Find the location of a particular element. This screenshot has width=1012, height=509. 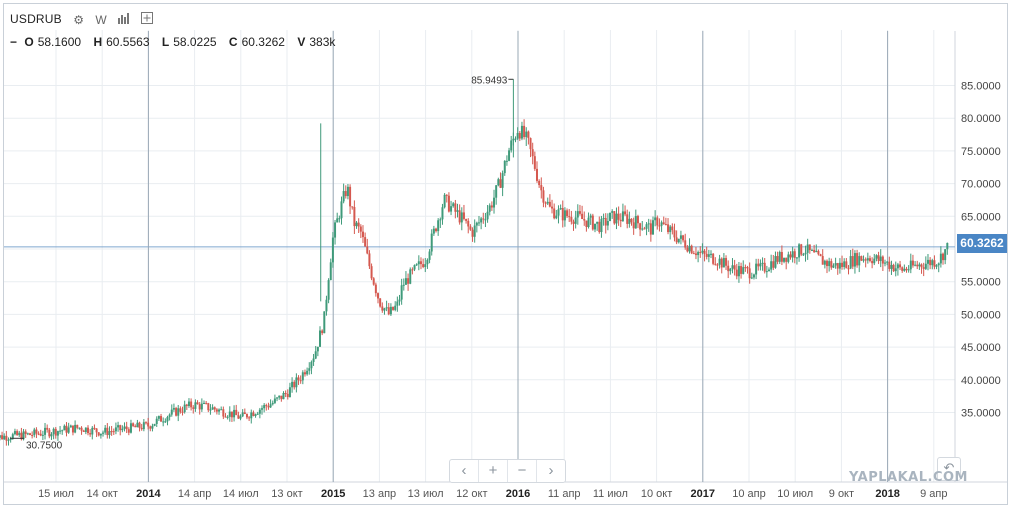

high-value: 60.5563 is located at coordinates (128, 42).